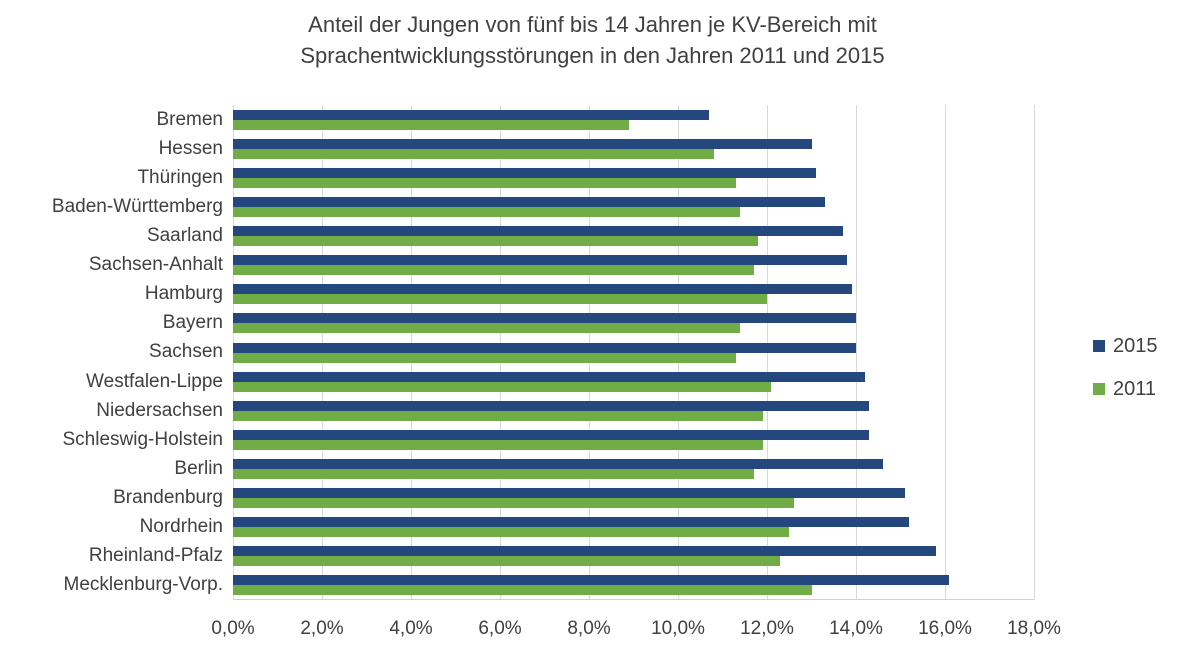  I want to click on legend: 2015 2011, so click(1125, 377).